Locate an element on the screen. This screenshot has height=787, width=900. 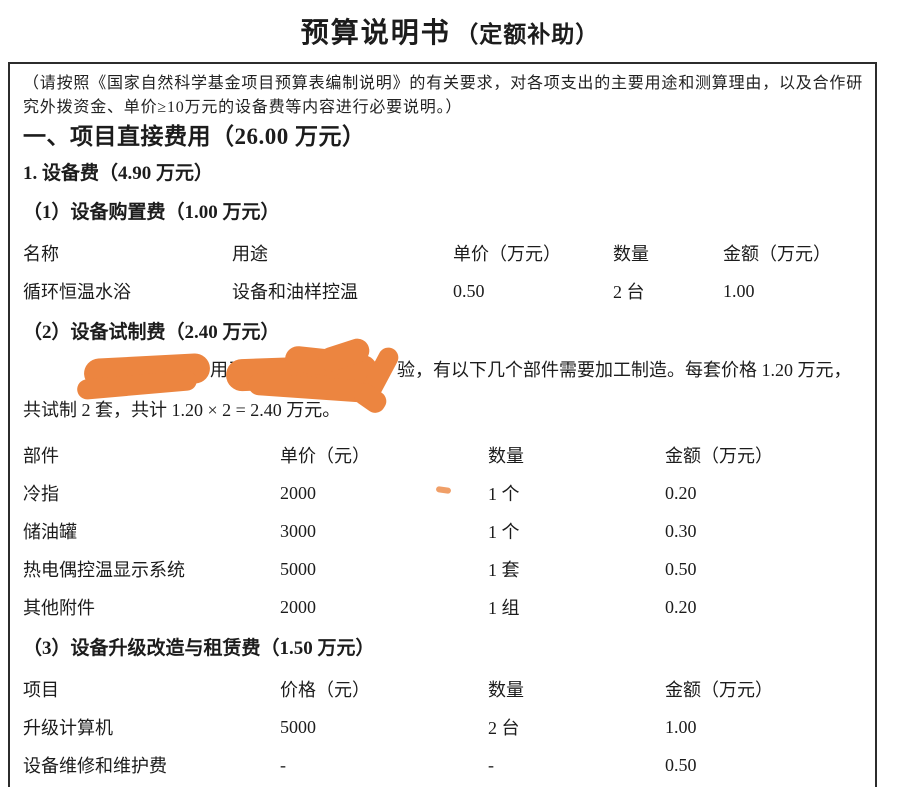
table-row: 储油罐 3000 1 个 0.30 is located at coordinates (443, 531).